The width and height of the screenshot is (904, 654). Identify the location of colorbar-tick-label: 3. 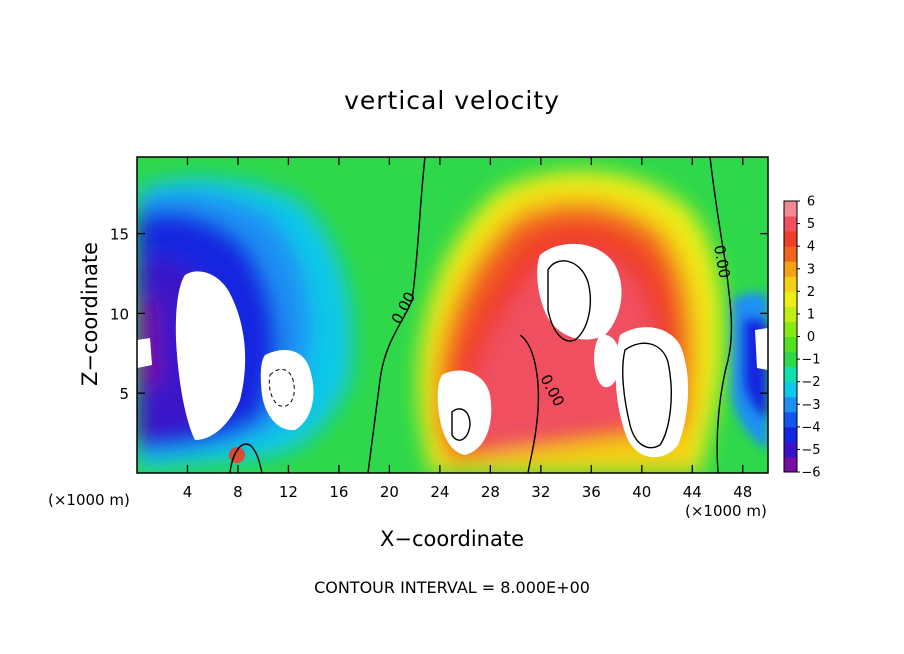
(811, 269).